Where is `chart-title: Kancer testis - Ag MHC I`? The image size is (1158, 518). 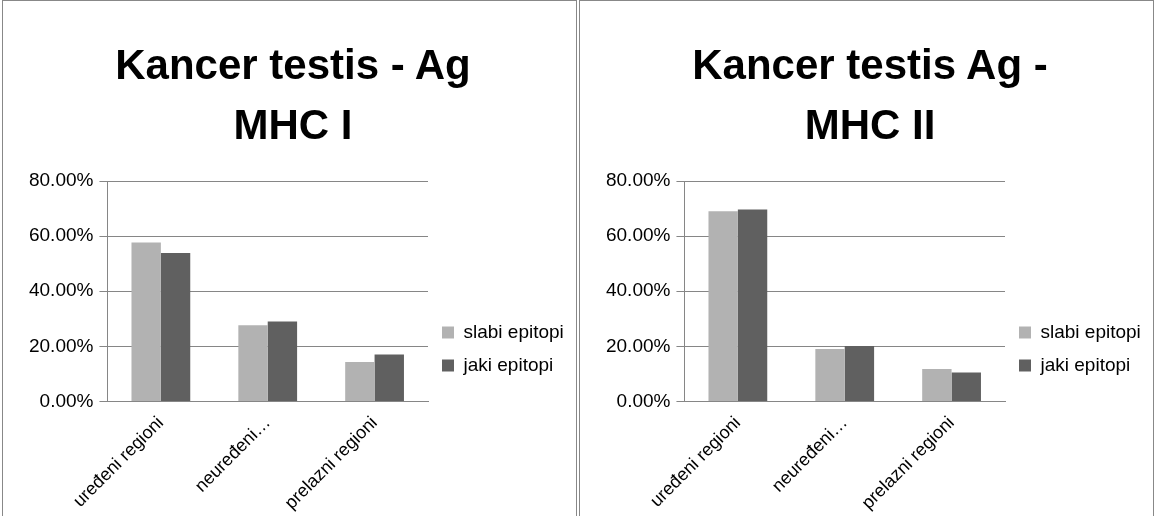
chart-title: Kancer testis - Ag MHC I is located at coordinates (293, 95).